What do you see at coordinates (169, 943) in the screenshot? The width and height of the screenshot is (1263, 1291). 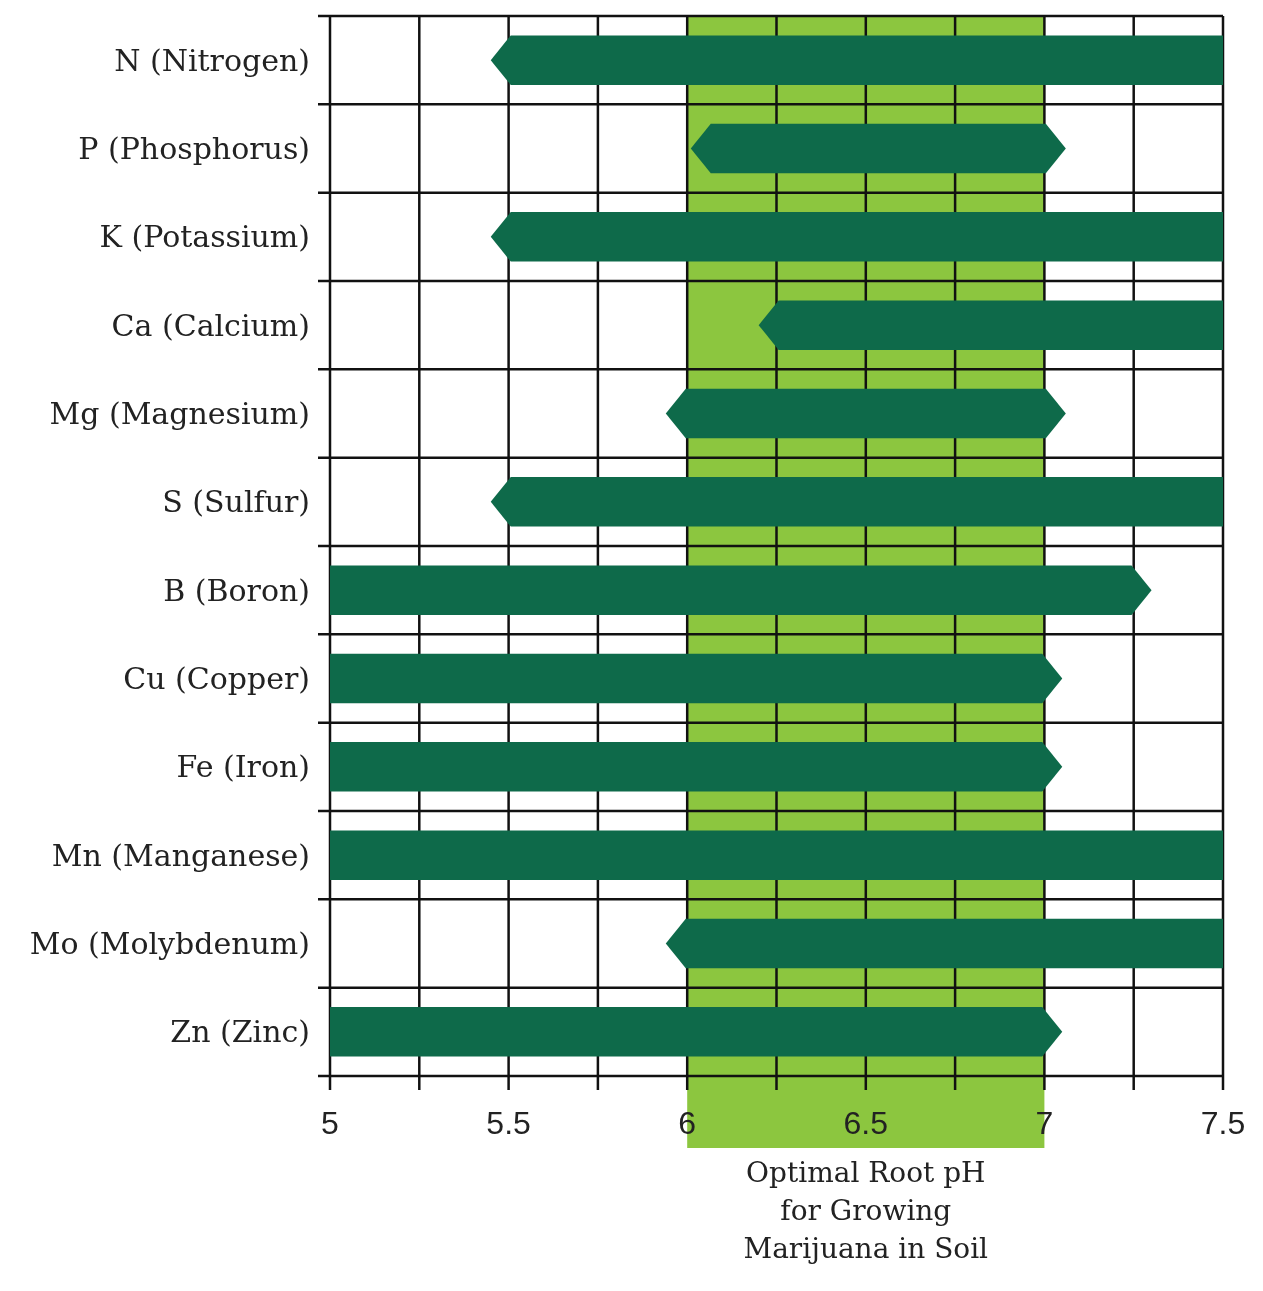 I see `y-tick-label: Mo (Molybdenum)` at bounding box center [169, 943].